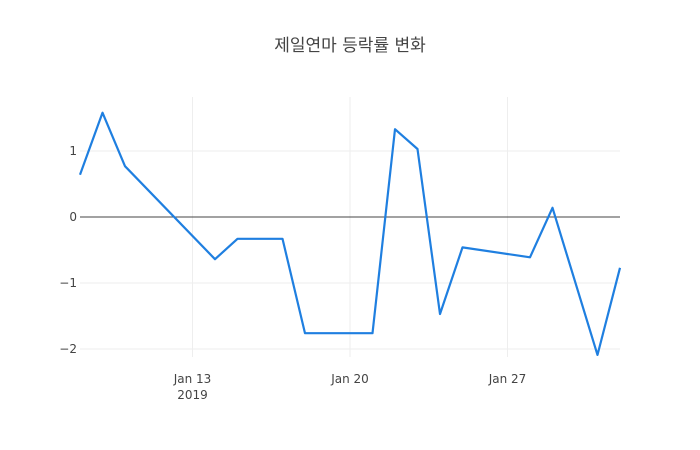 This screenshot has height=450, width=700. I want to click on y-tick-label: 0, so click(73, 217).